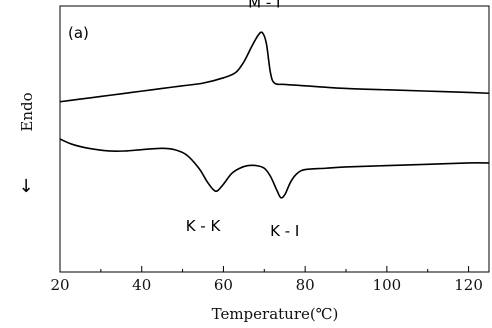 The image size is (492, 328). What do you see at coordinates (468, 285) in the screenshot?
I see `x-tick-label: 120` at bounding box center [468, 285].